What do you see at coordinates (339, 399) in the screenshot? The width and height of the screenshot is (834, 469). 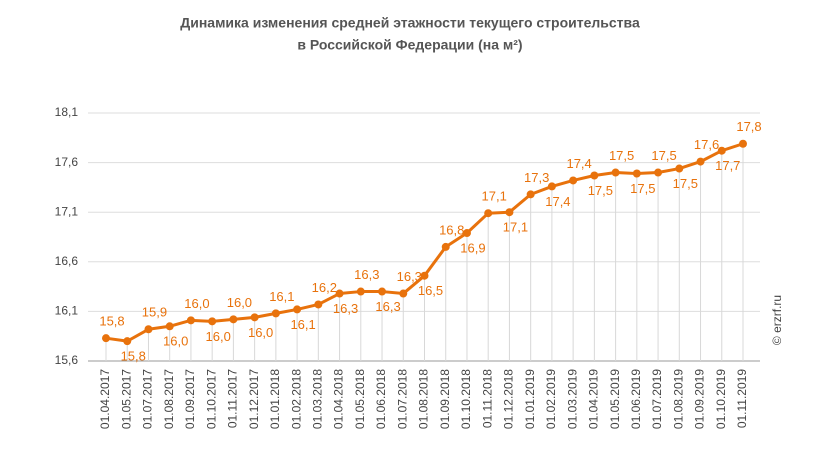 I see `x-tick-label: 01.04.2018` at bounding box center [339, 399].